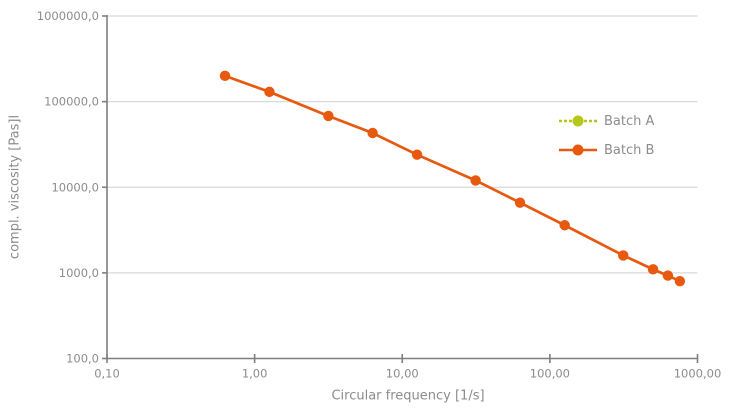 The width and height of the screenshot is (745, 414). Describe the element at coordinates (629, 121) in the screenshot. I see `legend-label-batch-a: Batch A` at that location.